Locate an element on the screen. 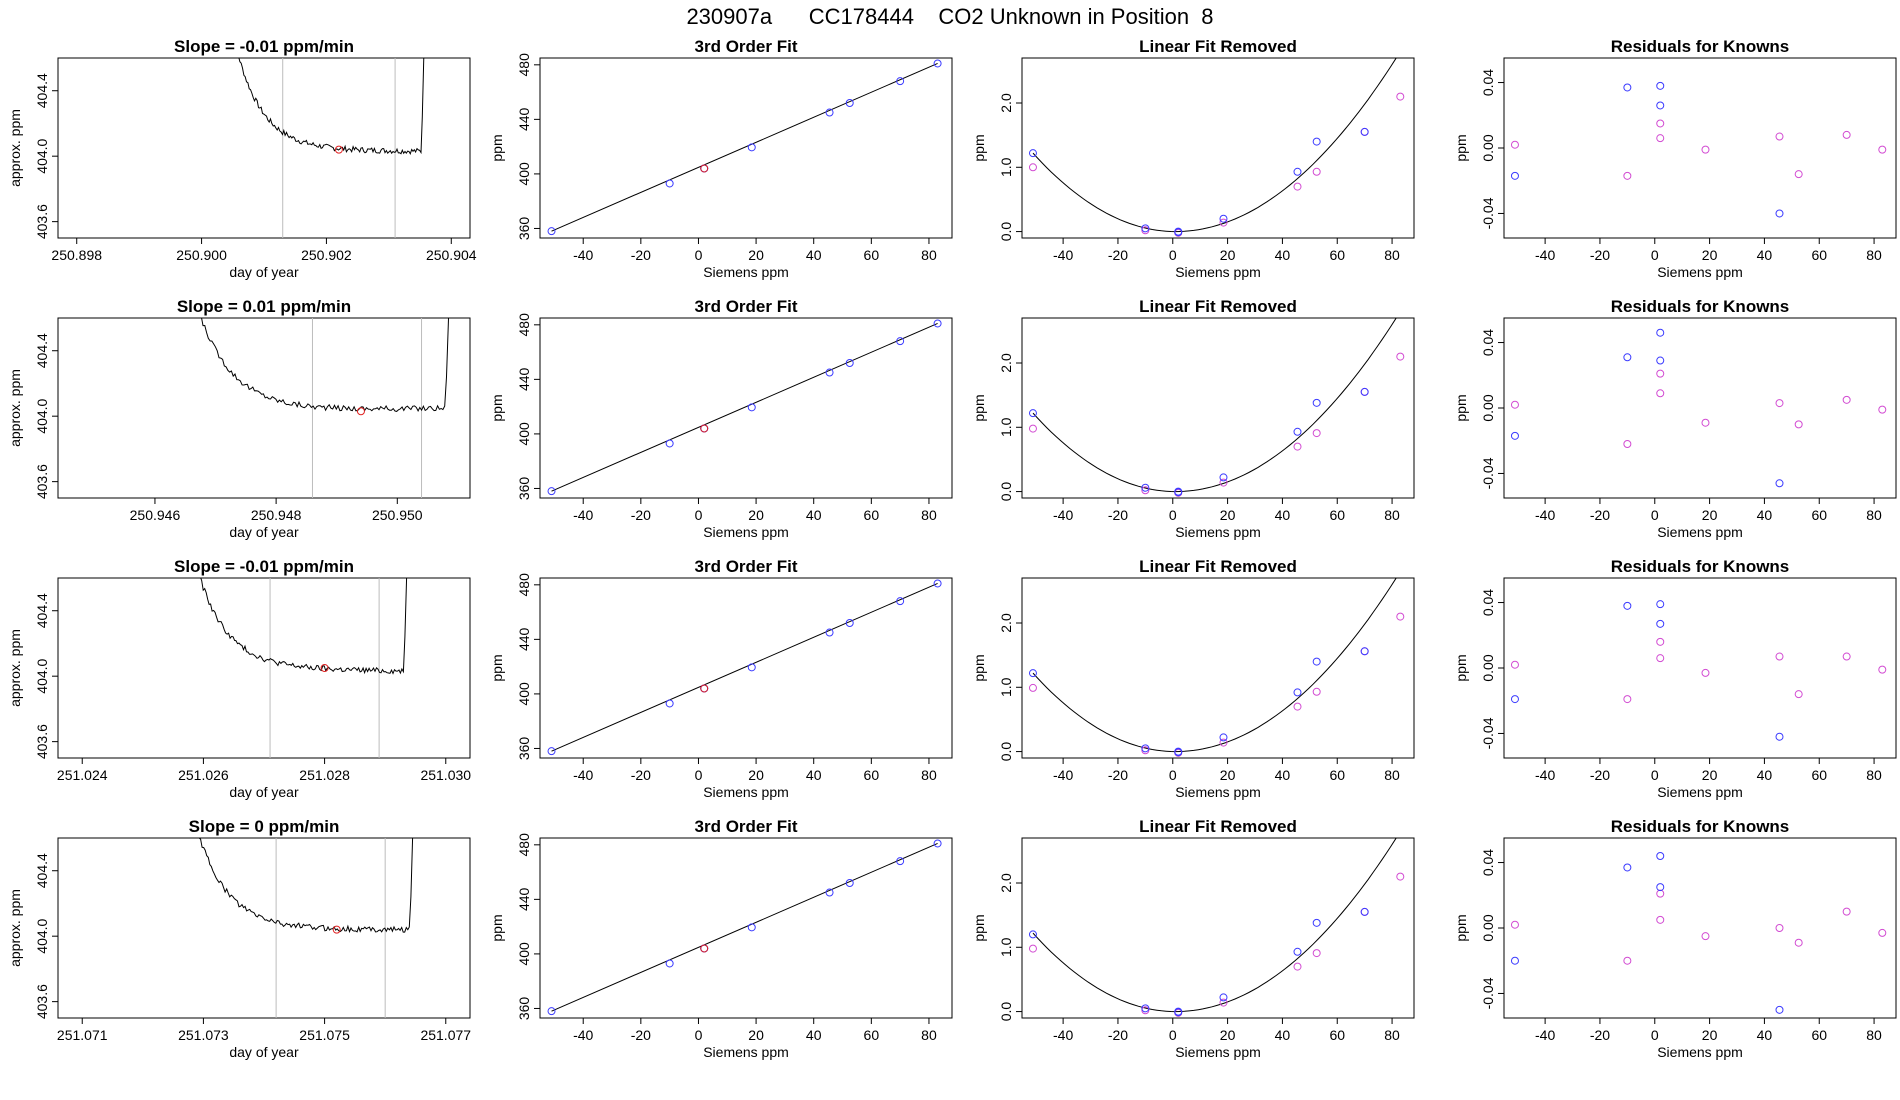 This screenshot has height=1100, width=1900. y-axis-label: approx. ppm is located at coordinates (15, 668).